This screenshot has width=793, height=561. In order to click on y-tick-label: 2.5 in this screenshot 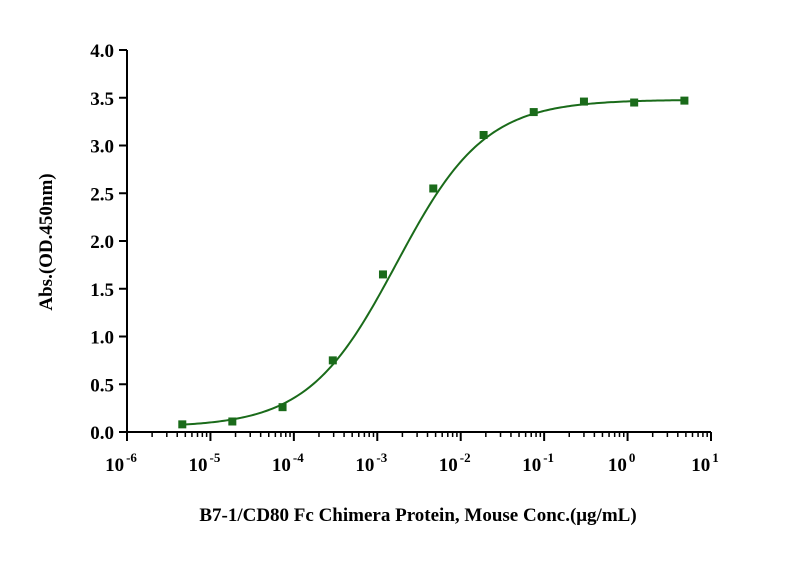, I will do `click(102, 194)`.